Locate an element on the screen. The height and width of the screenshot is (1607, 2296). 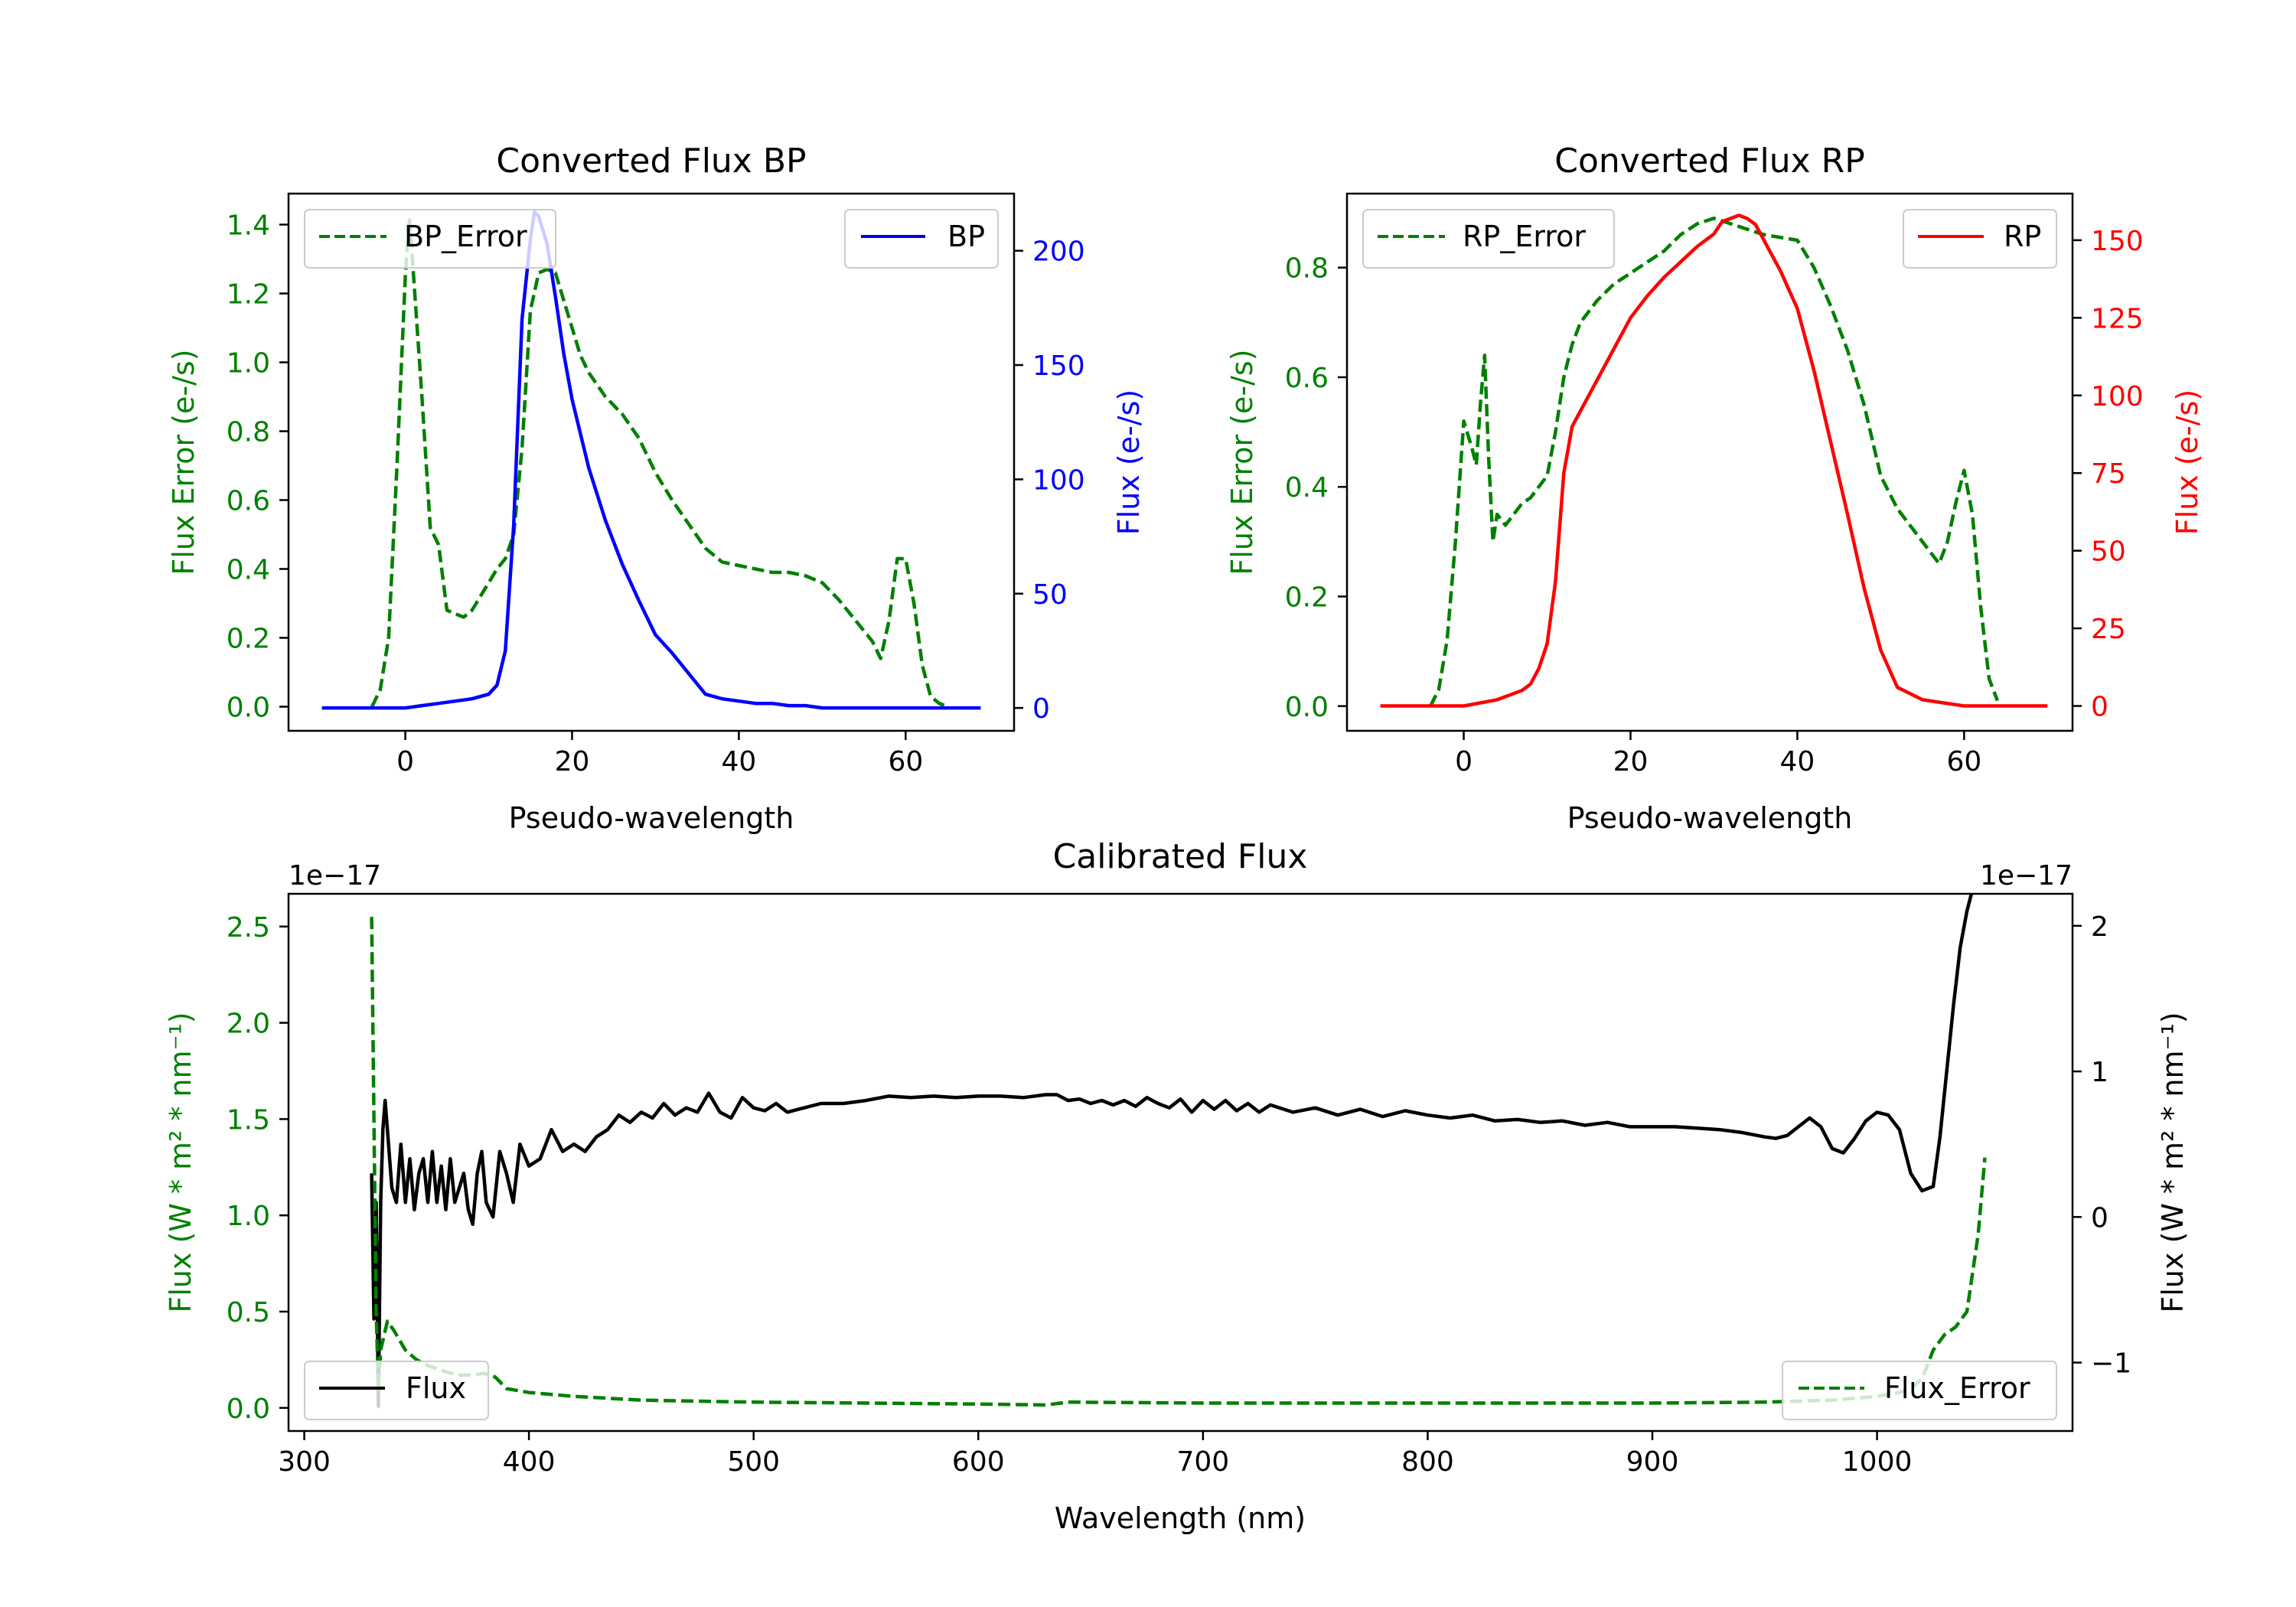
rp-left-axis-label: Flux Error (e-/s) is located at coordinates (1242, 462).